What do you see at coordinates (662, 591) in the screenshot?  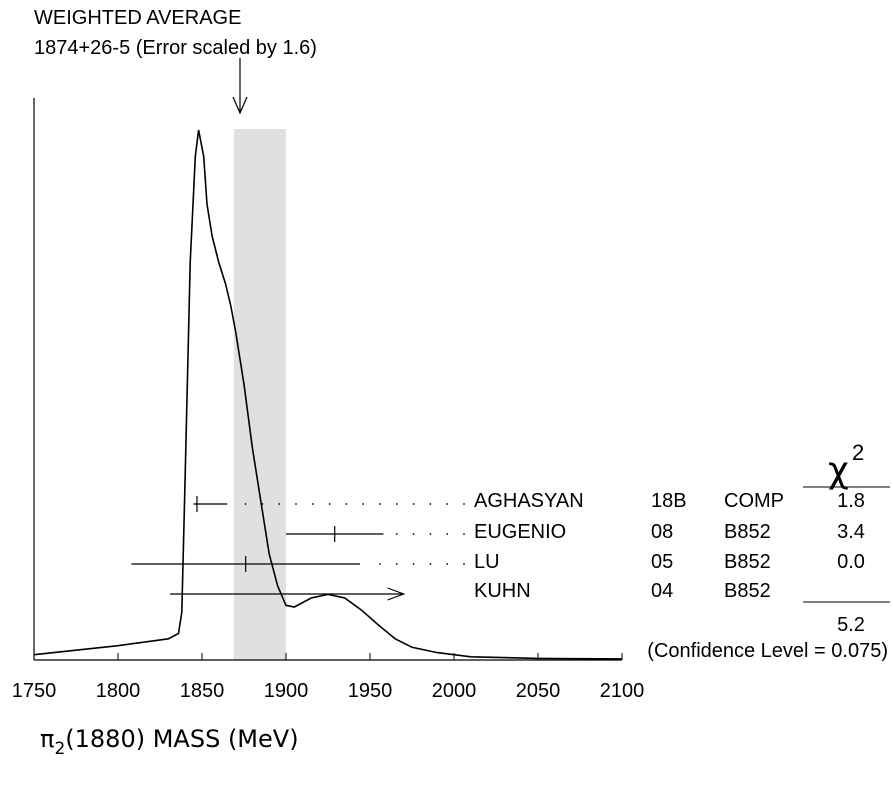 I see `year-label: 04` at bounding box center [662, 591].